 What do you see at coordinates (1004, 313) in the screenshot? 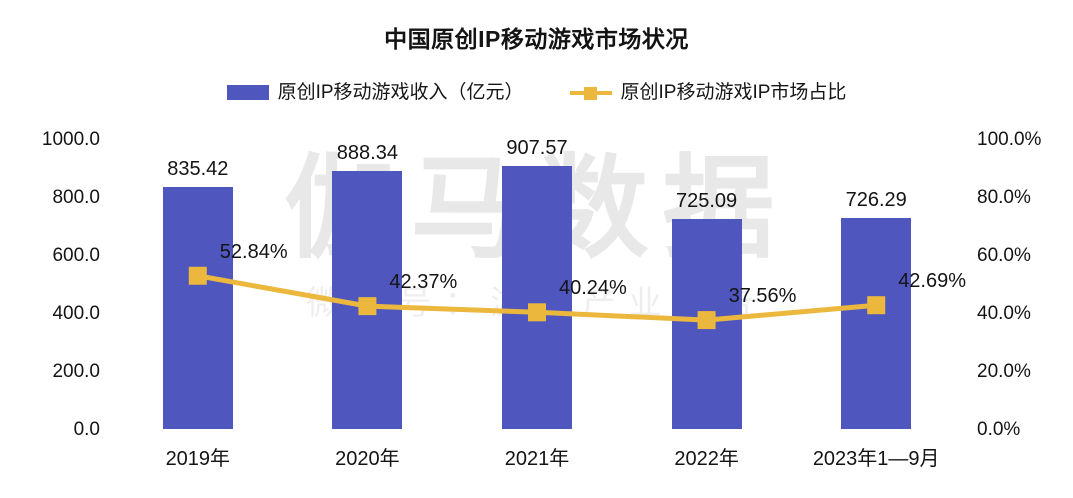
I see `y-axis-right-tick: 40.0%` at bounding box center [1004, 313].